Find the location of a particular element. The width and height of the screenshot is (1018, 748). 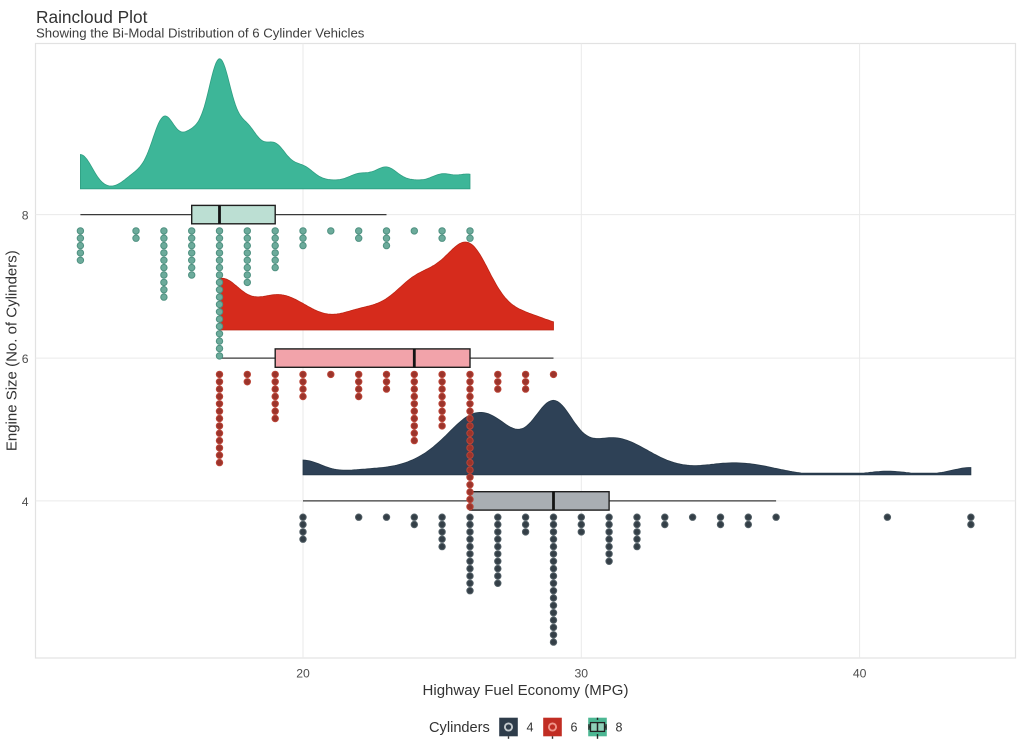

svg-text: 20 is located at coordinates (303, 674).